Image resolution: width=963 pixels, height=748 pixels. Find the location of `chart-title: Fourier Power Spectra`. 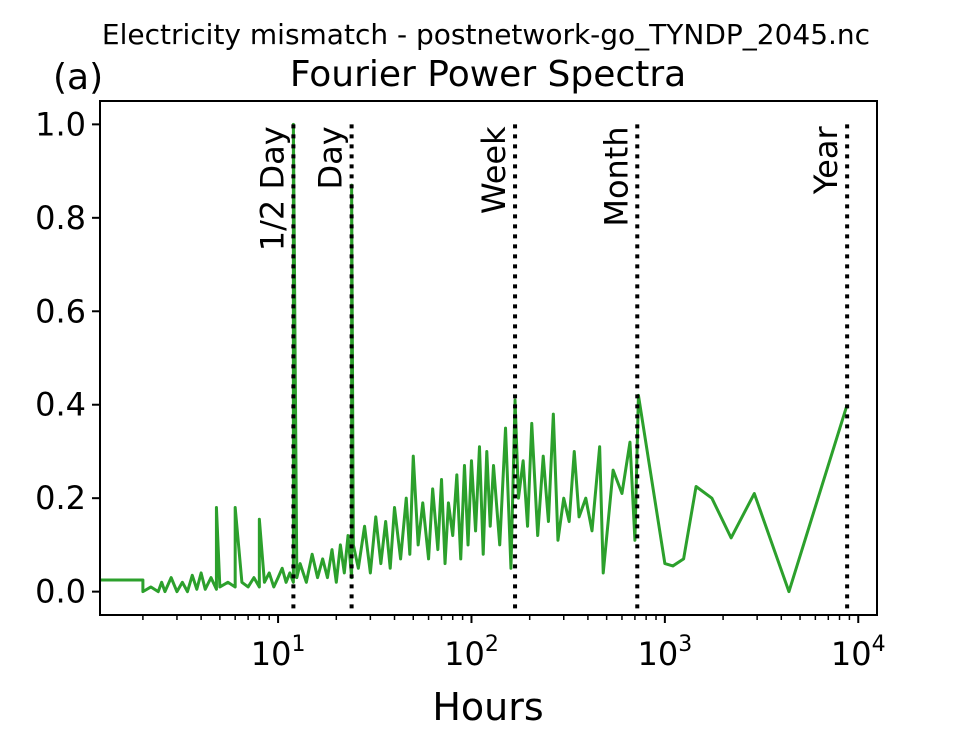

chart-title: Fourier Power Spectra is located at coordinates (488, 74).